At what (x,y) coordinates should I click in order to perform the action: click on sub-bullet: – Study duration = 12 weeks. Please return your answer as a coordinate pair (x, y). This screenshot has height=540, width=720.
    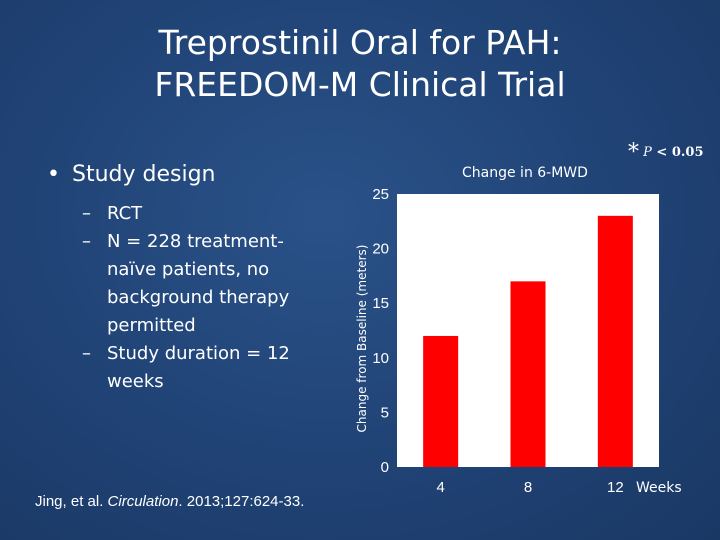
    Looking at the image, I should click on (202, 368).